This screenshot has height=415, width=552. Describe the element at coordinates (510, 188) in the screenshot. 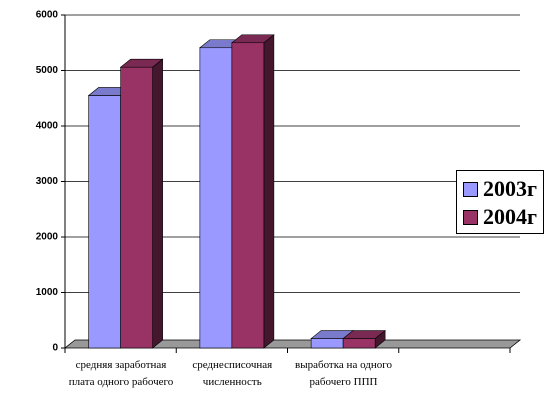

I see `legend-label: 2003г` at that location.